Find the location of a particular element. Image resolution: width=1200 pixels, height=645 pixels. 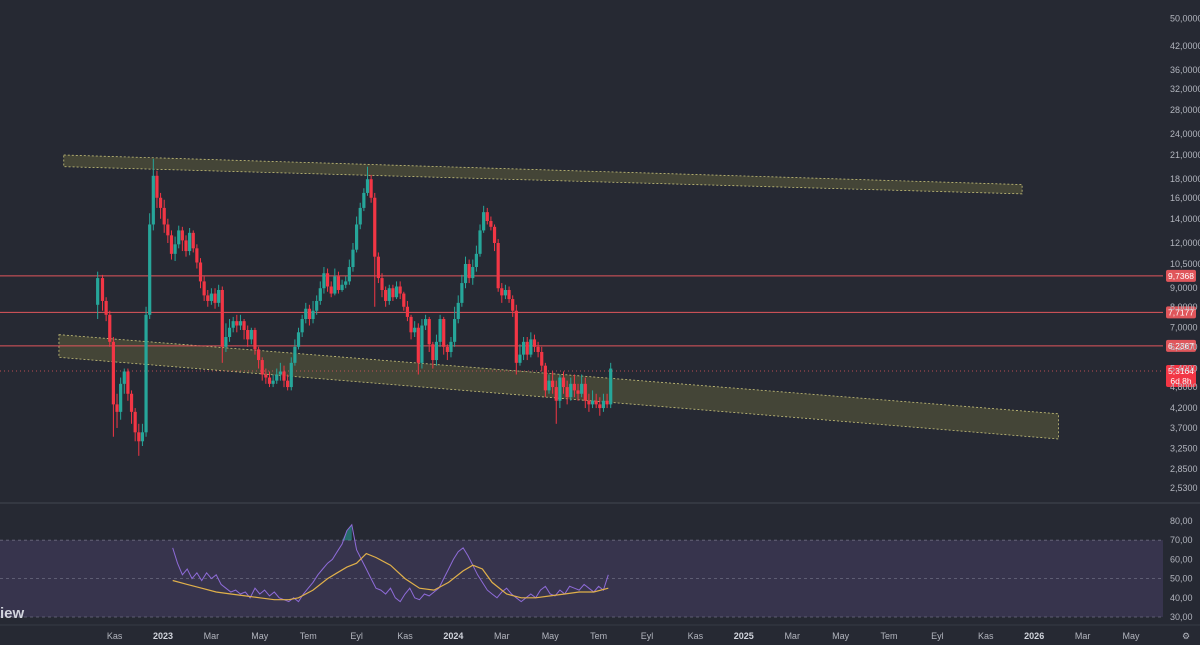

time-axis-tick: Tem is located at coordinates (308, 636).